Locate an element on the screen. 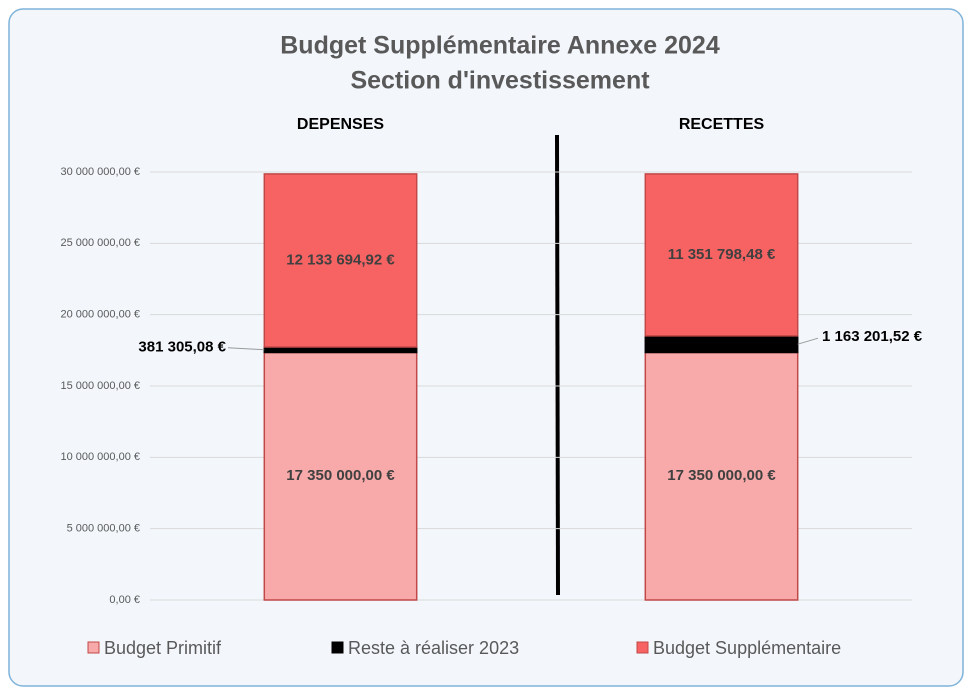  data-label: 11 351 798,48 € is located at coordinates (722, 254).